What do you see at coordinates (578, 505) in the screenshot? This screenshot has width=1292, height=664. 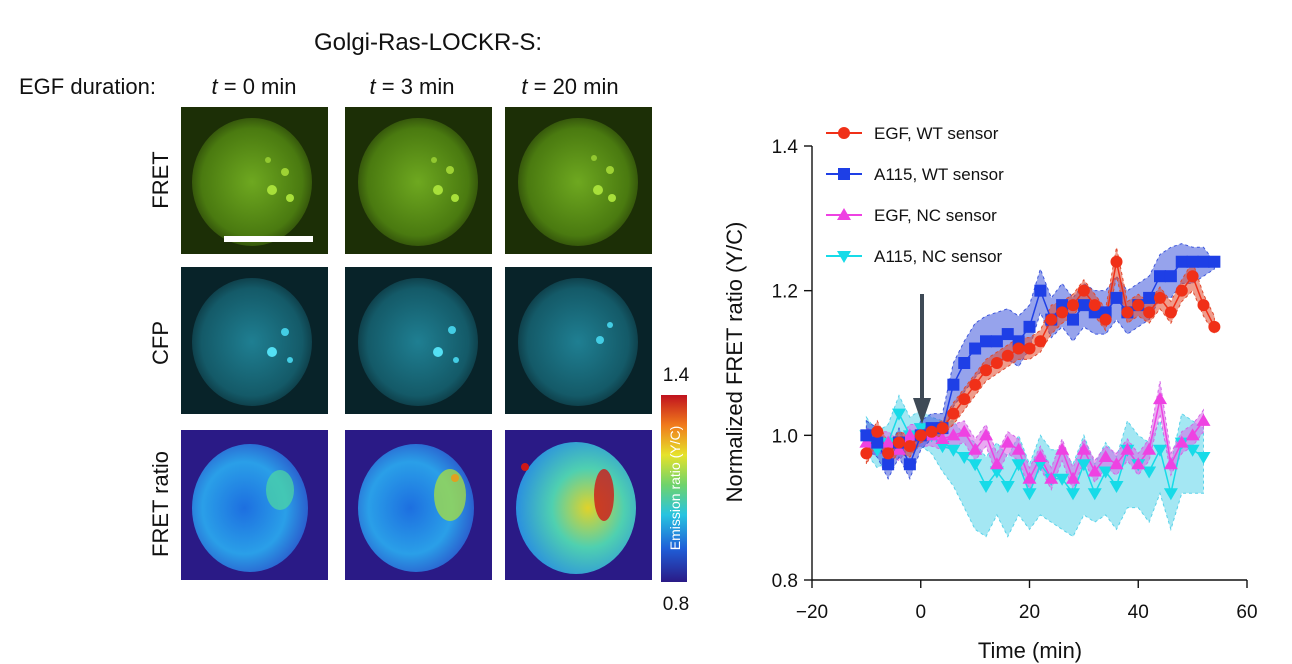 I see `fret-ratio-image-t20` at bounding box center [578, 505].